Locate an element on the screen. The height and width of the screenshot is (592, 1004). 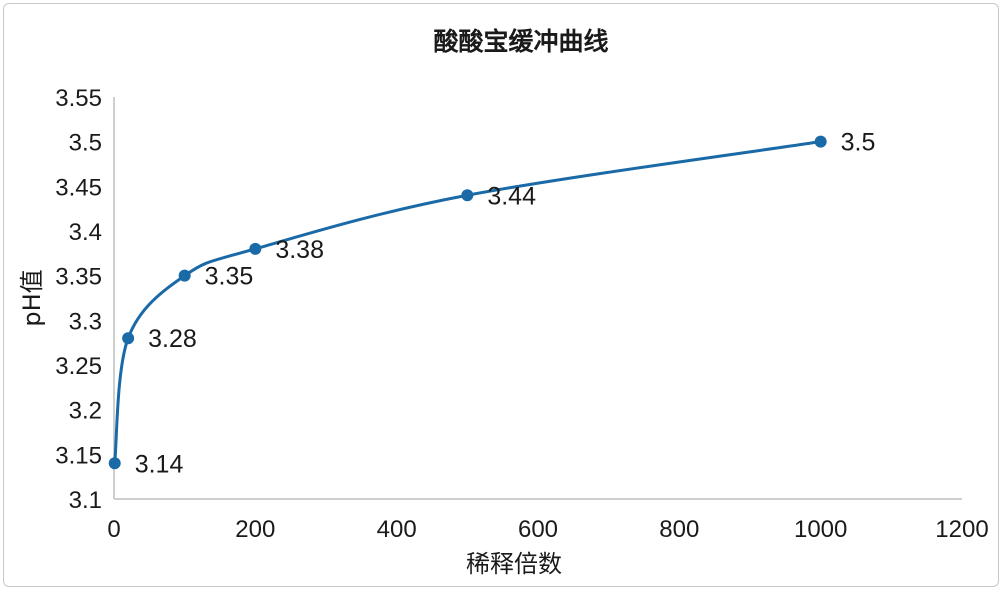
data-label: 3.38 is located at coordinates (299, 250).